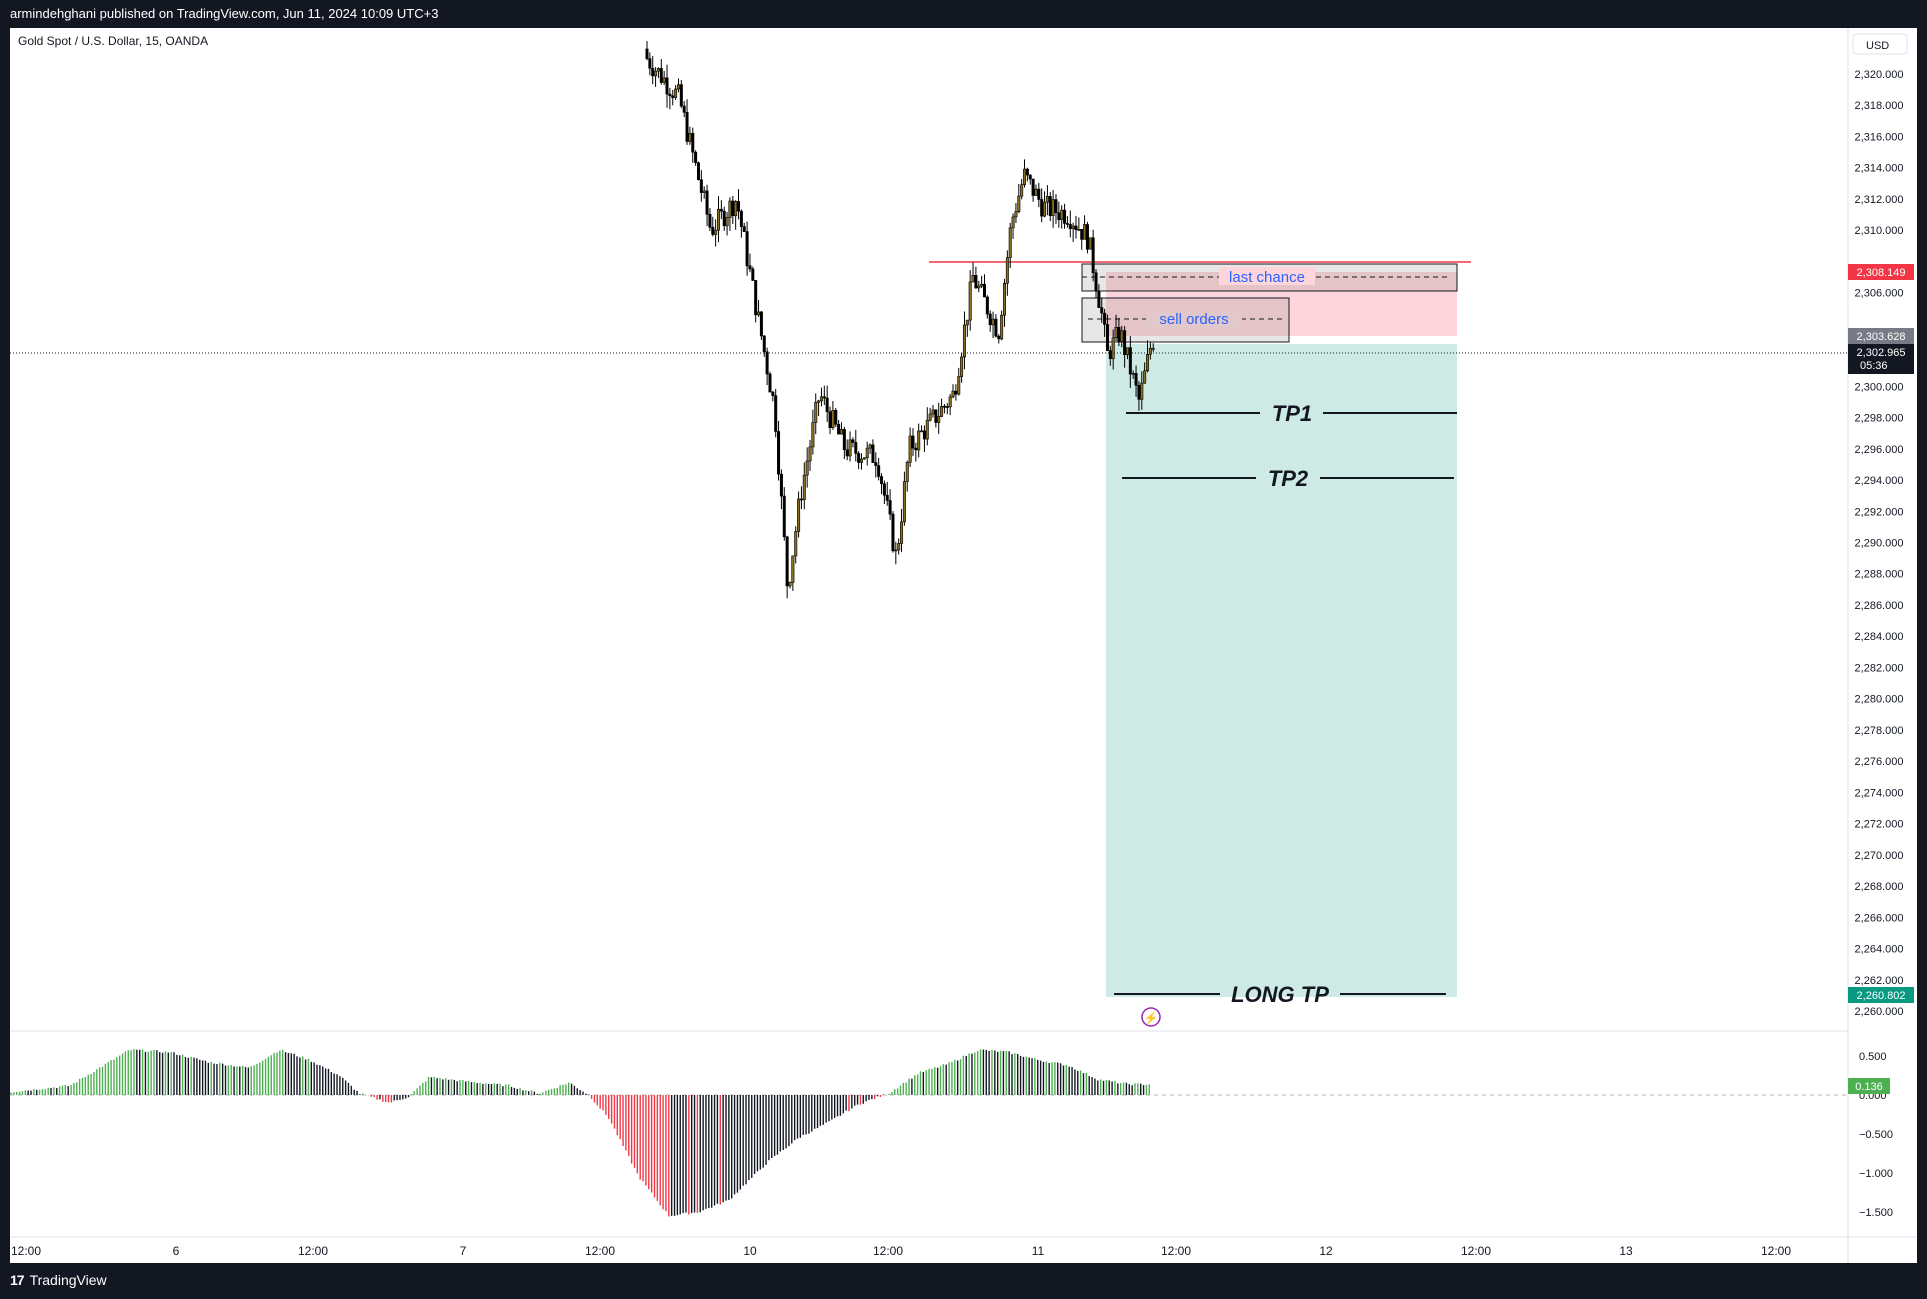  What do you see at coordinates (1879, 294) in the screenshot?
I see `price-tick-label: 2,306.000` at bounding box center [1879, 294].